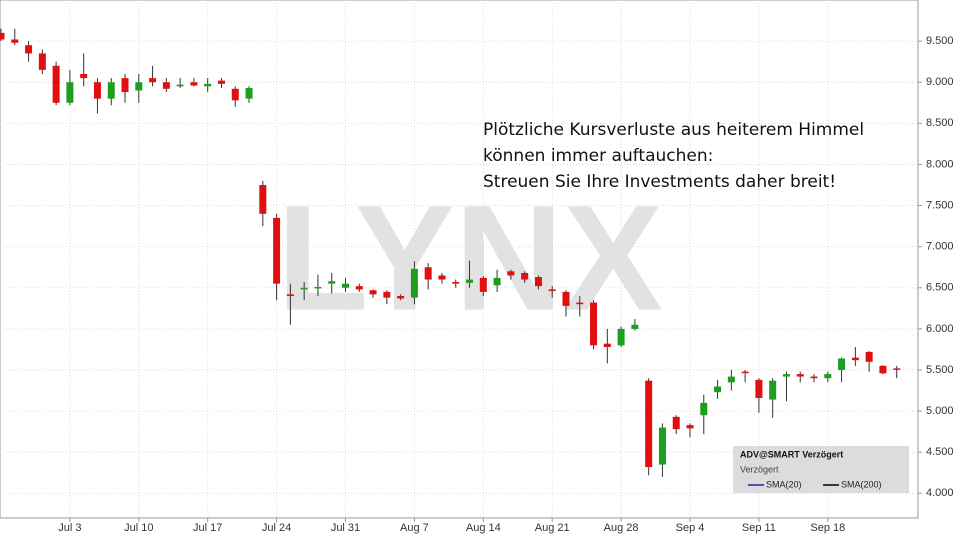  What do you see at coordinates (940, 452) in the screenshot?
I see `y-tick-label: 4.500` at bounding box center [940, 452].